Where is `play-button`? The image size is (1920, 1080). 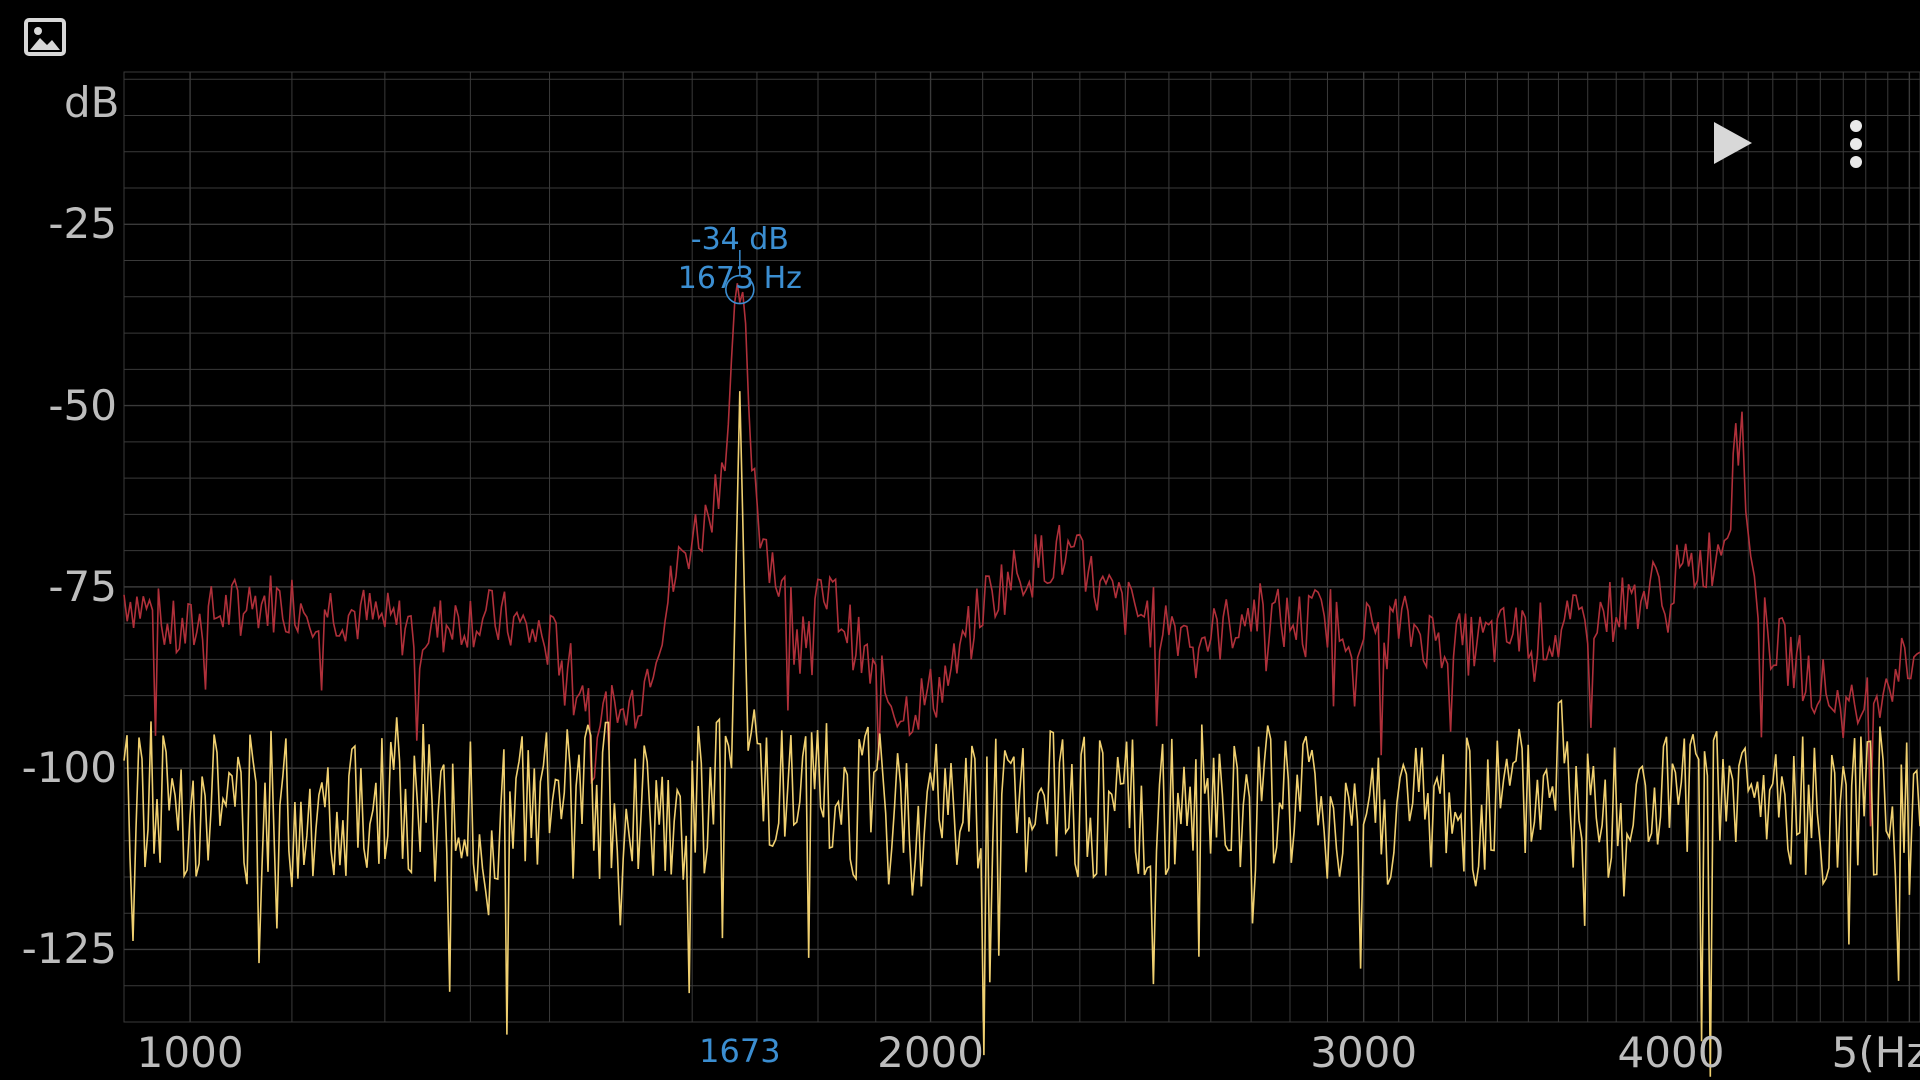 play-button is located at coordinates (1733, 143).